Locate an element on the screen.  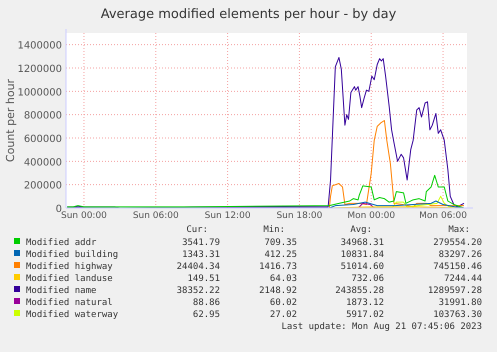
x-tick-label: Sun 12:00 is located at coordinates (227, 216).